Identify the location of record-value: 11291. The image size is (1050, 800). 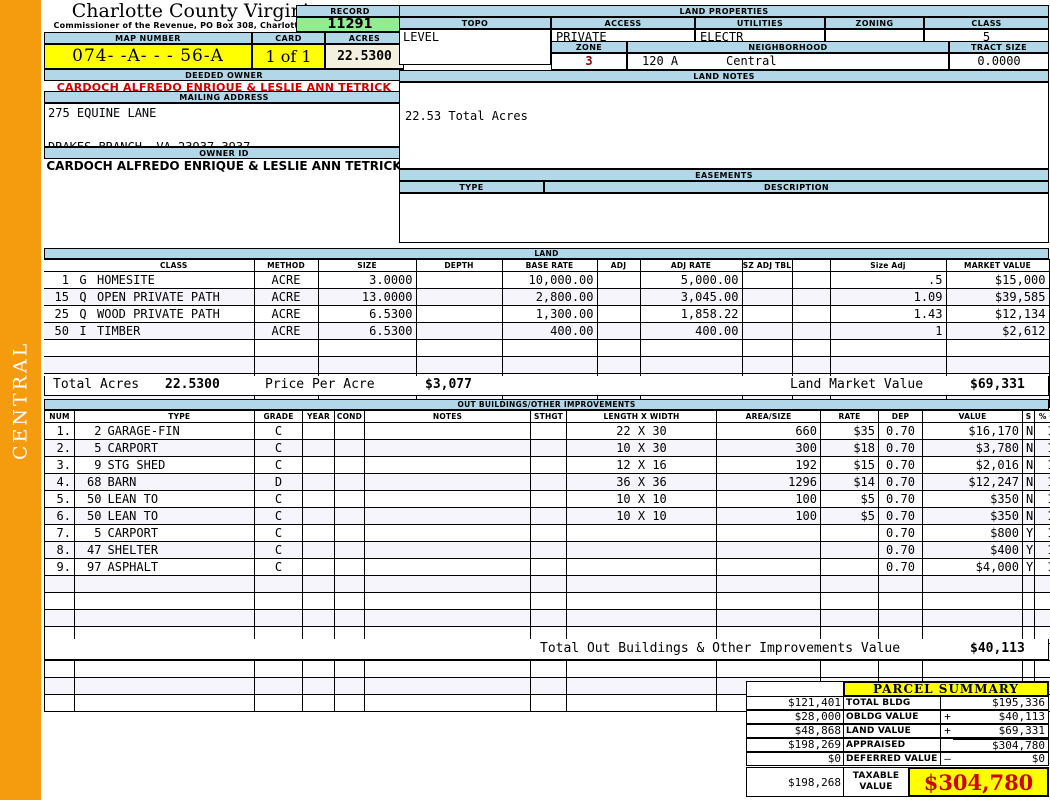
(350, 24).